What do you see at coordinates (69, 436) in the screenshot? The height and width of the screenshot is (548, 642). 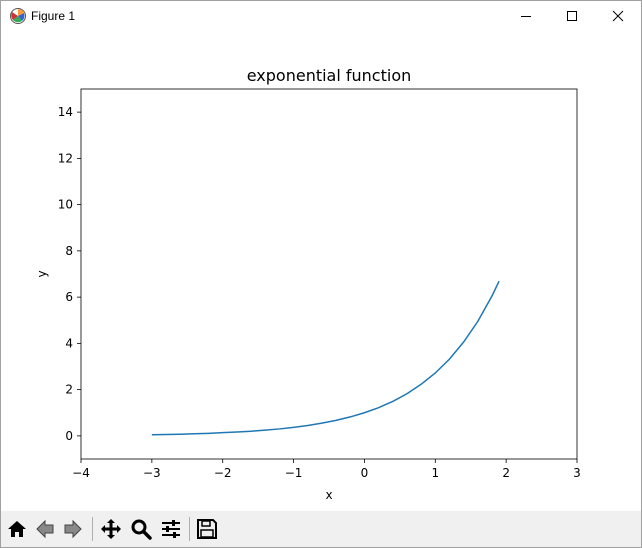 I see `y-tick-label: 0` at bounding box center [69, 436].